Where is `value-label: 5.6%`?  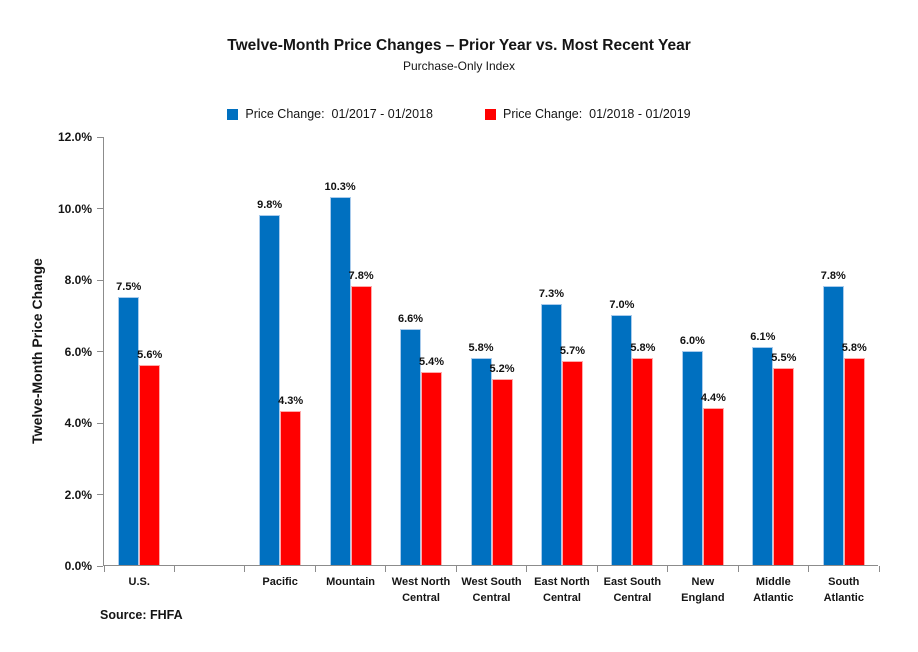 value-label: 5.6% is located at coordinates (150, 354).